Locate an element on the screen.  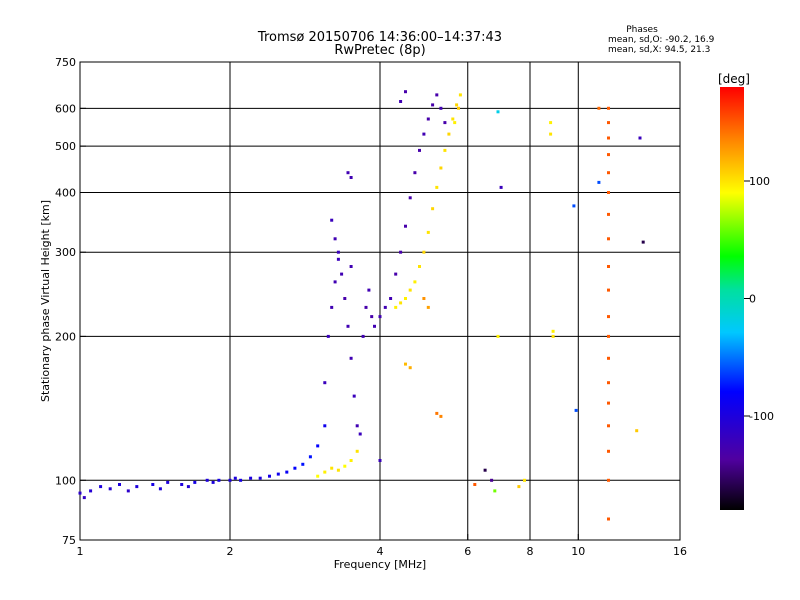
colorbar-tick-label: -100 is located at coordinates (761, 416).